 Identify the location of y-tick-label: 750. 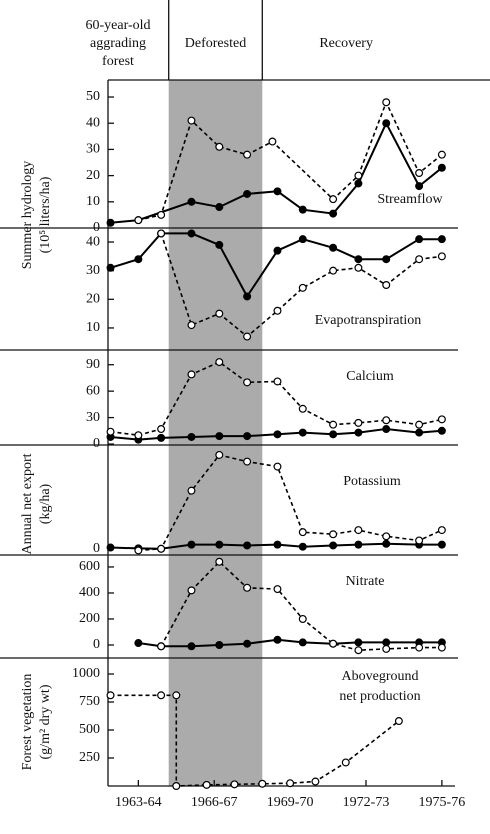
(89, 701).